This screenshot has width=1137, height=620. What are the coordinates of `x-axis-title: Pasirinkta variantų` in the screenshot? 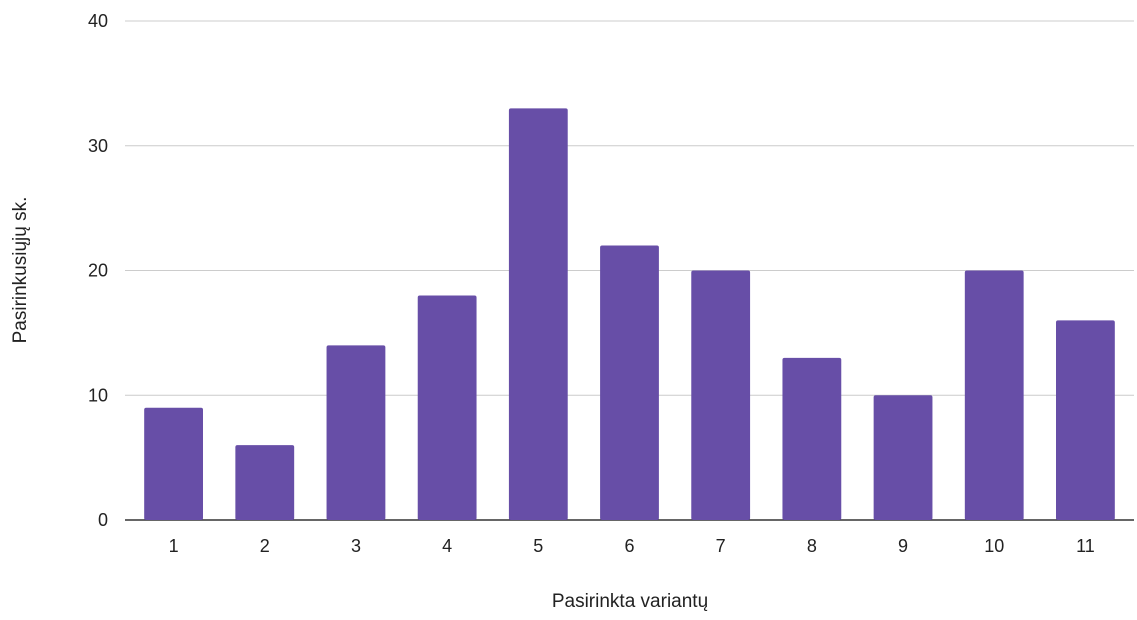 It's located at (630, 601).